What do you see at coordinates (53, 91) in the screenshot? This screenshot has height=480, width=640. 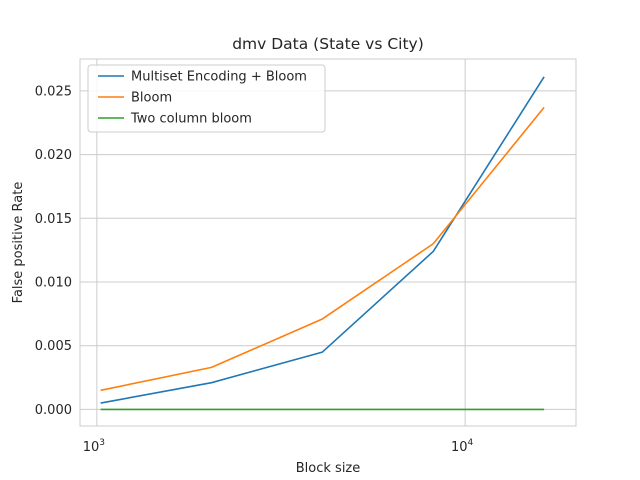 I see `y-tick-label: 0.025` at bounding box center [53, 91].